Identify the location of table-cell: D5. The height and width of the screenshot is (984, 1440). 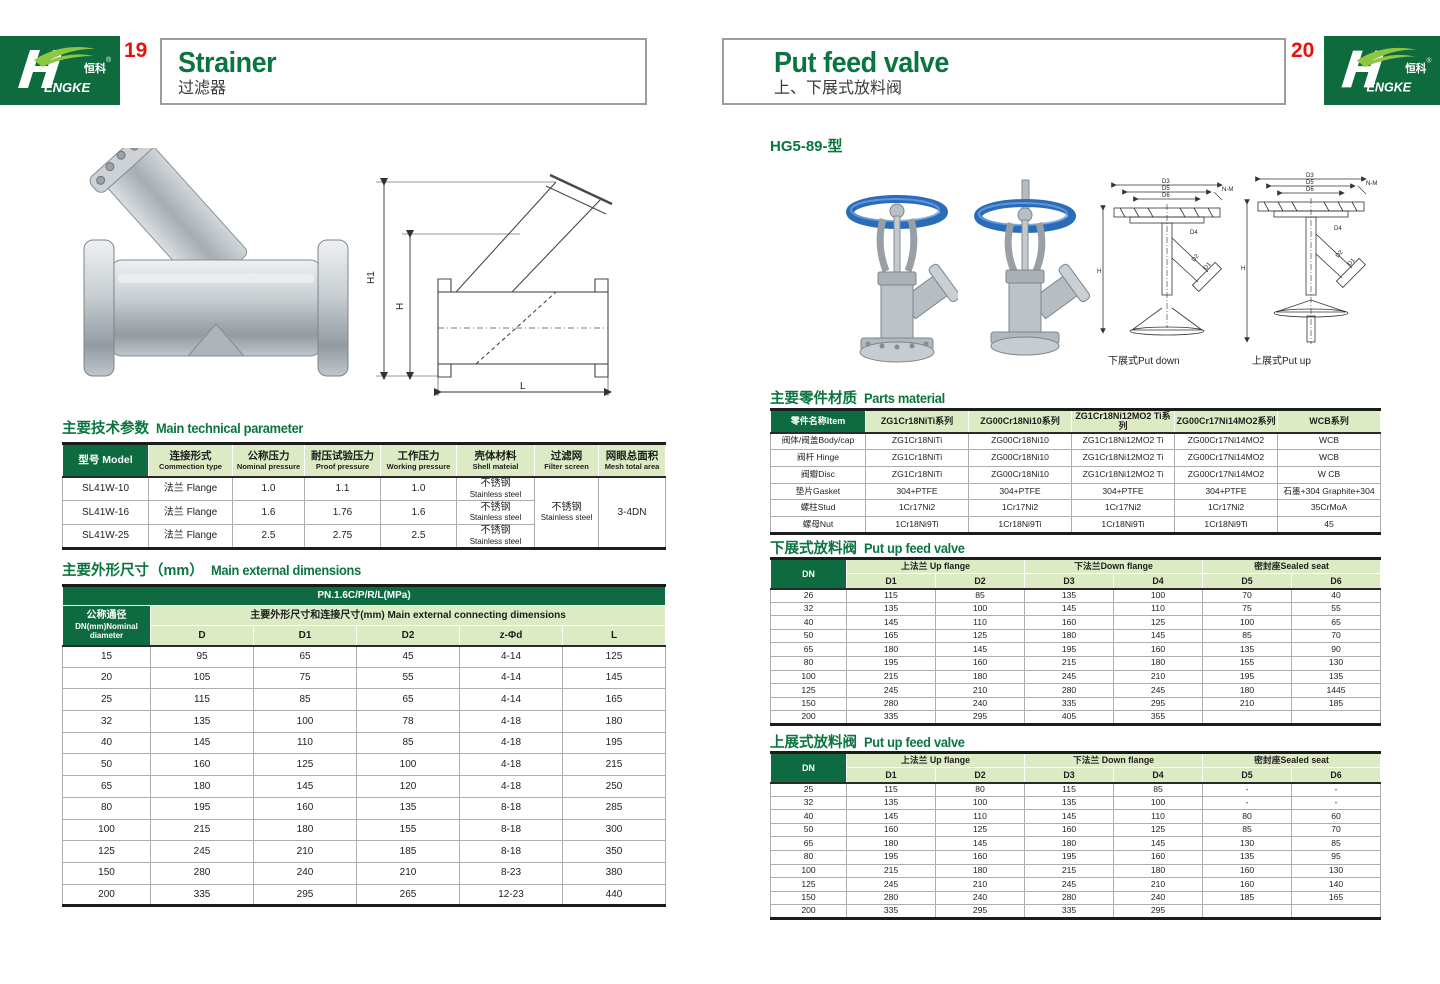
(1247, 581).